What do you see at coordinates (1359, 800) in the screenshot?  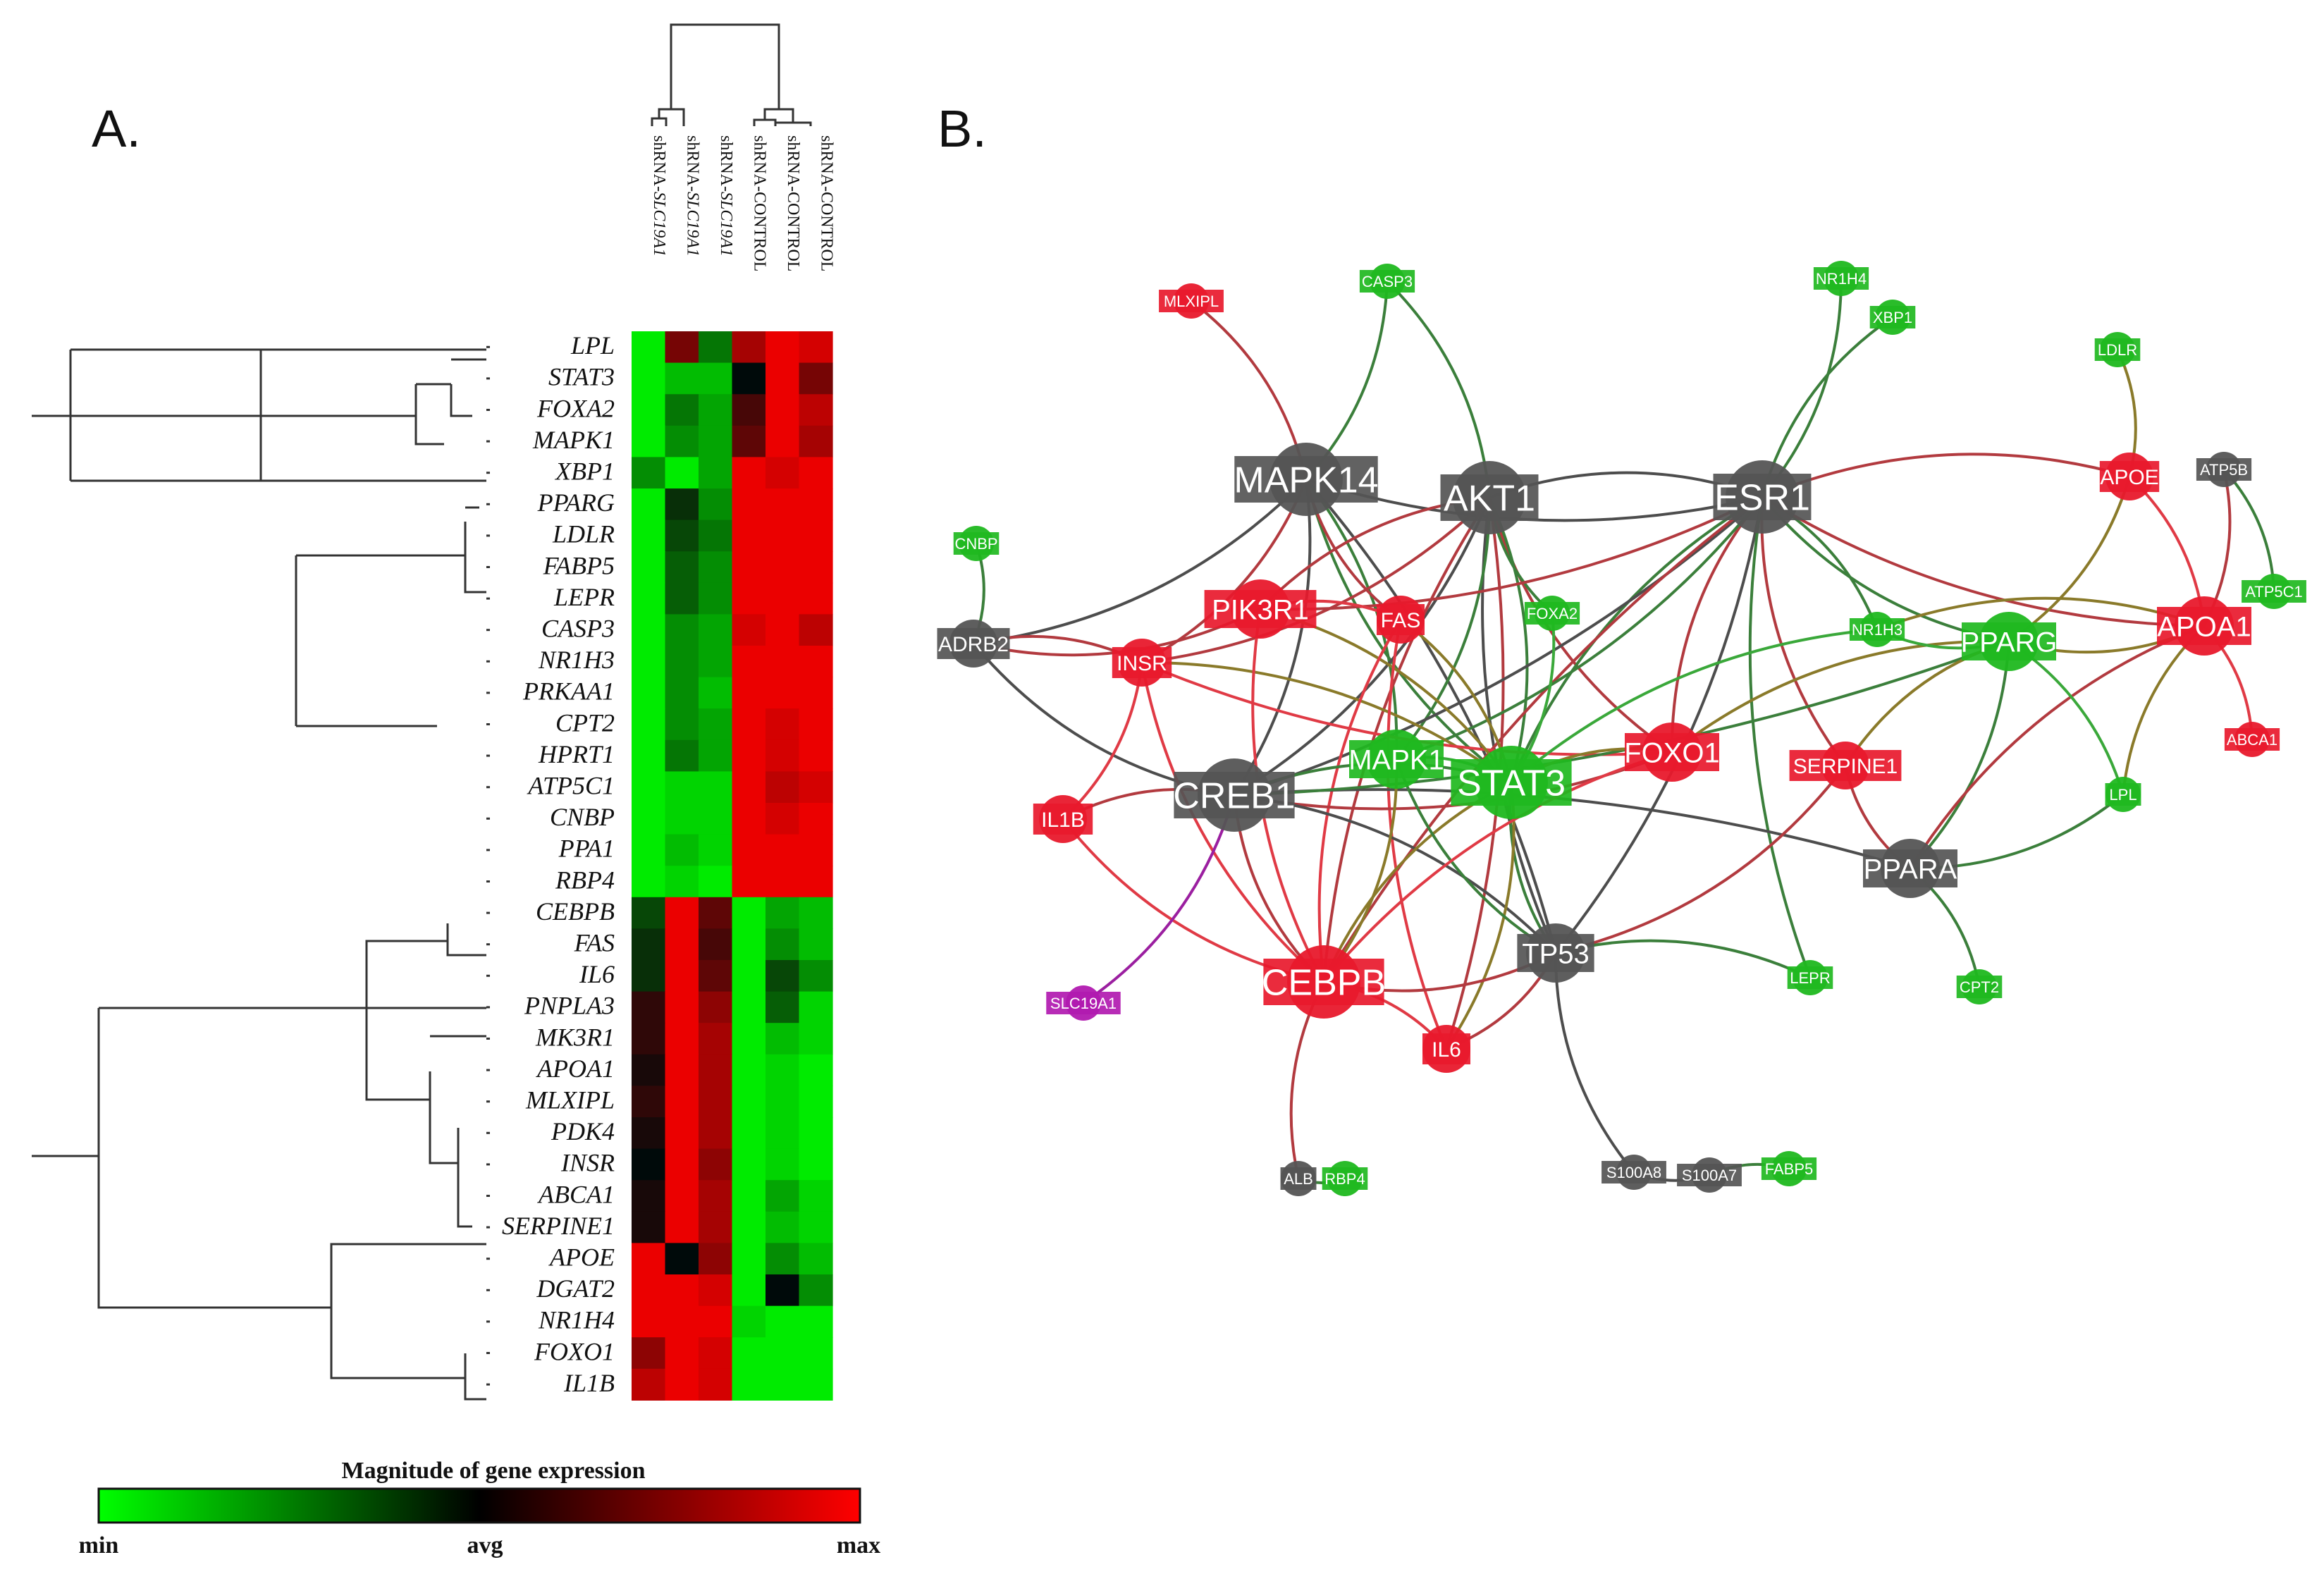 I see `edge-fas-cebpb` at bounding box center [1359, 800].